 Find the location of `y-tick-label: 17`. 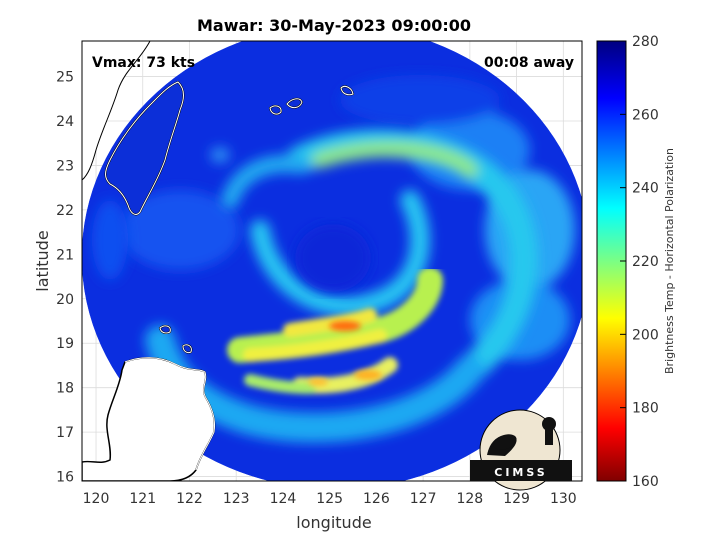

y-tick-label: 17 is located at coordinates (65, 433).